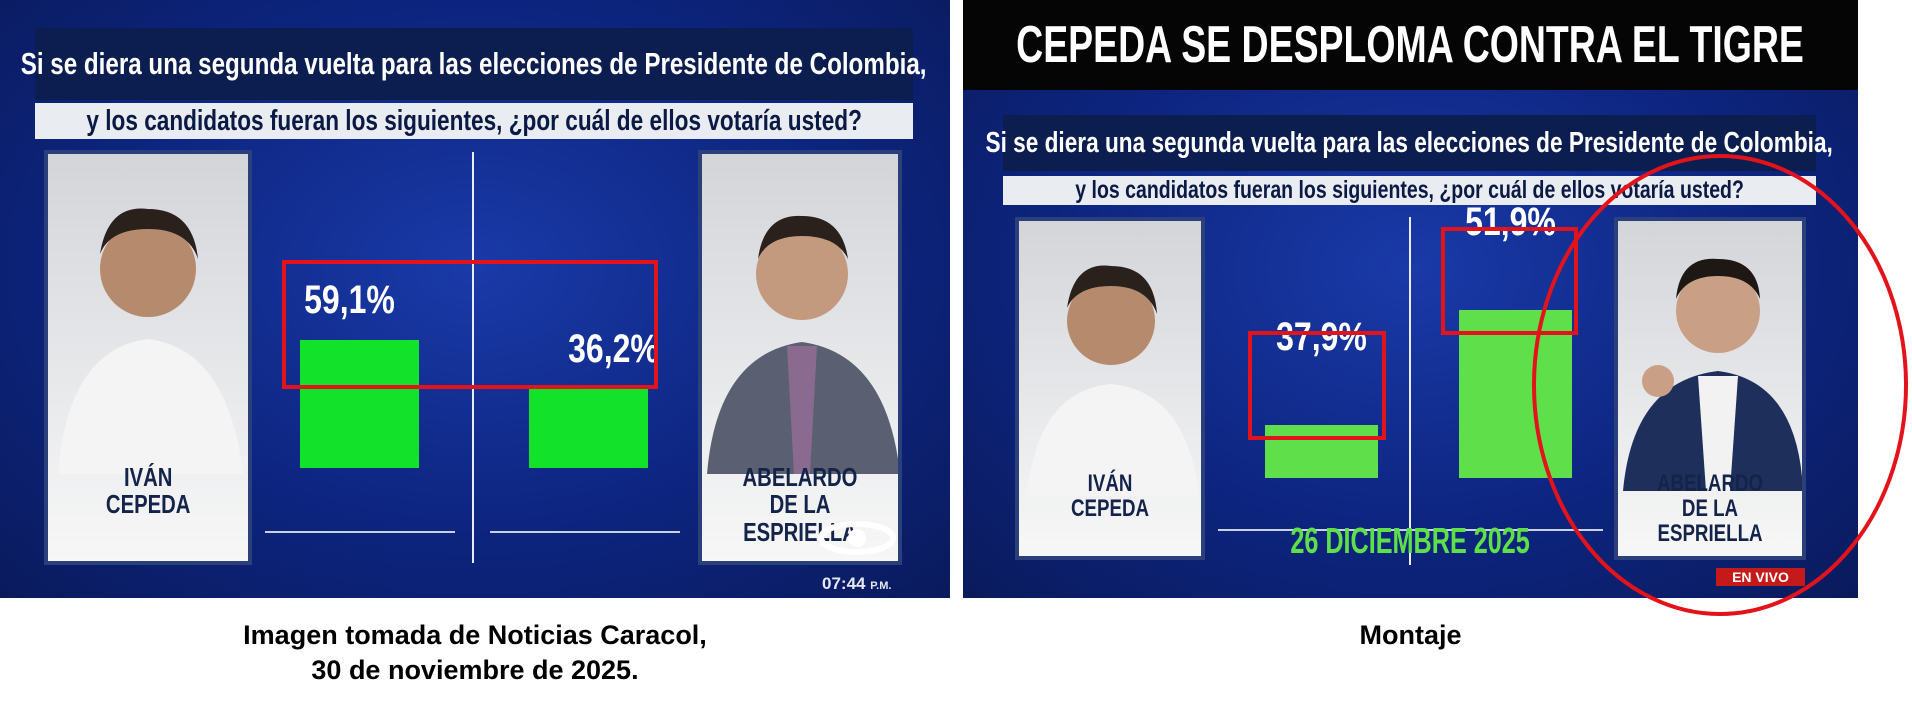 The image size is (1912, 727). What do you see at coordinates (1410, 635) in the screenshot?
I see `right-caption: Montaje` at bounding box center [1410, 635].